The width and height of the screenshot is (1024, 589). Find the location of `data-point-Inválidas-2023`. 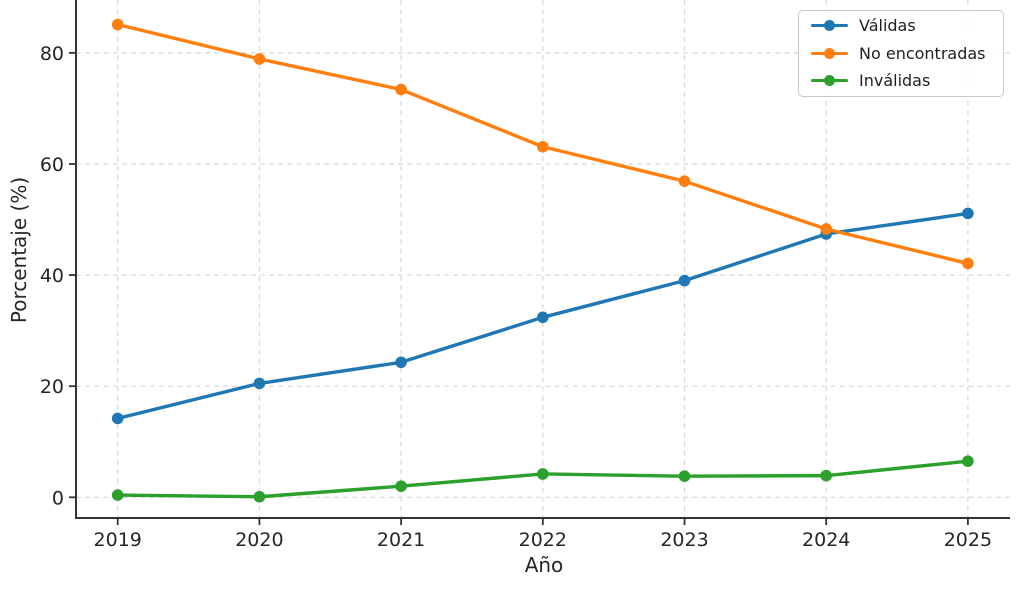

data-point-Inválidas-2023 is located at coordinates (684, 476).